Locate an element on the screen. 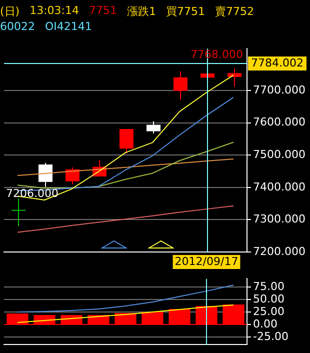  text: 賣7752 is located at coordinates (234, 11).